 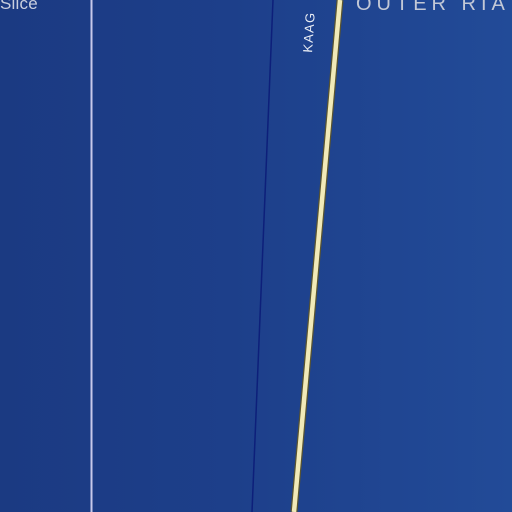 What do you see at coordinates (317, 256) in the screenshot?
I see `road` at bounding box center [317, 256].